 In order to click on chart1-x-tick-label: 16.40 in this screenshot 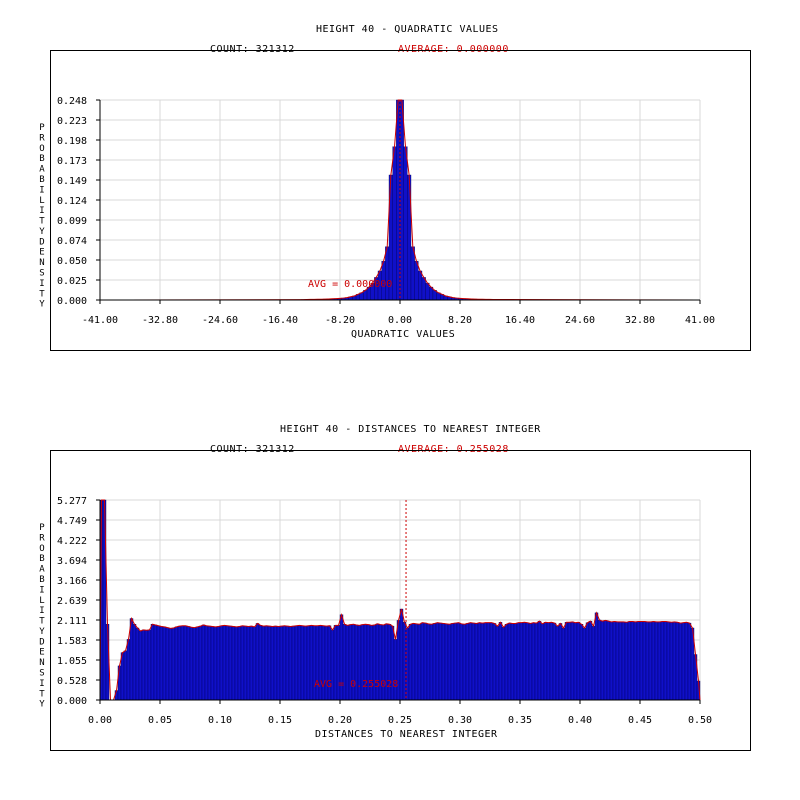, I will do `click(520, 320)`.